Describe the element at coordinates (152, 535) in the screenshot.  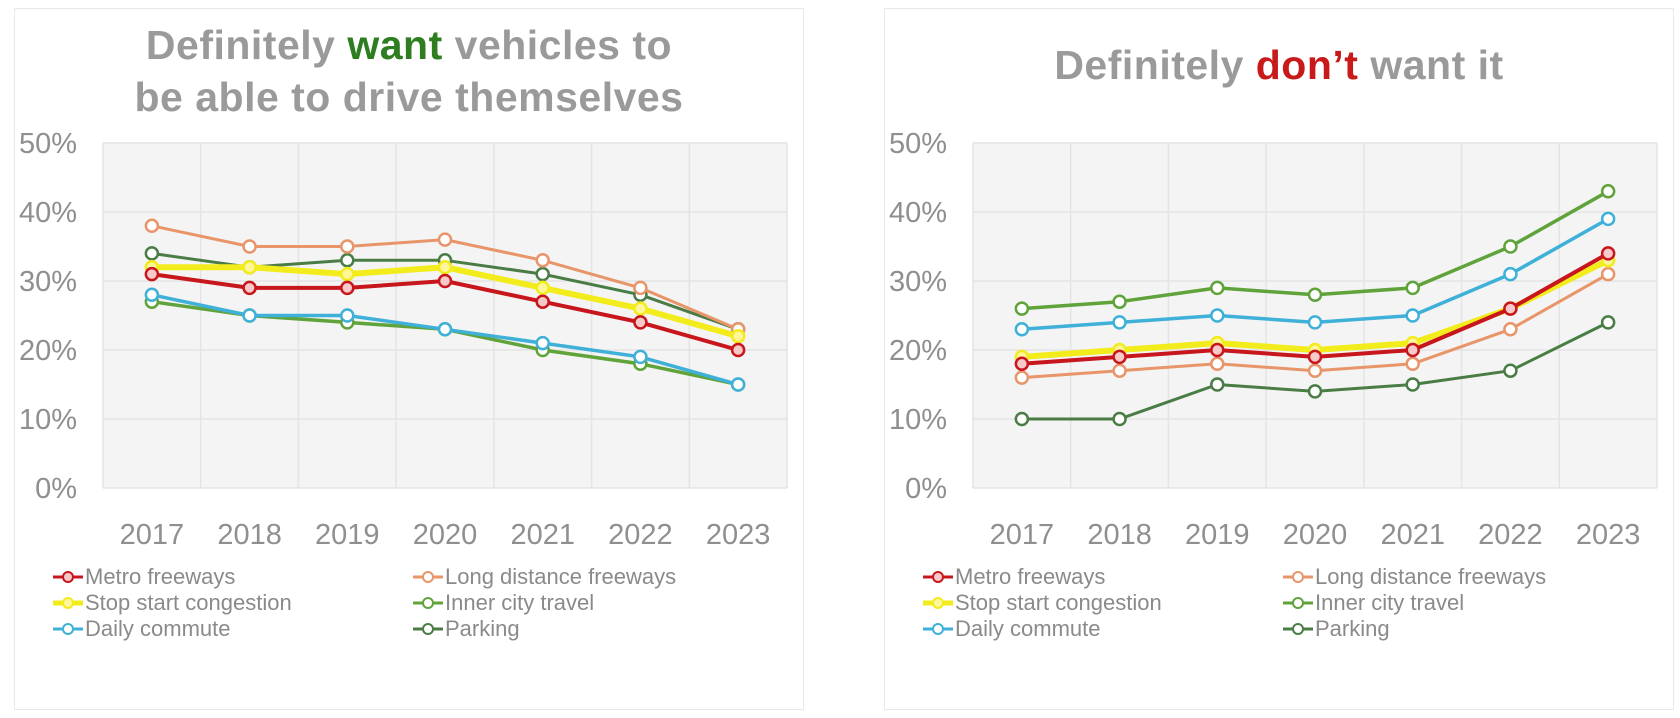
I see `x-tick-label: 2017` at that location.